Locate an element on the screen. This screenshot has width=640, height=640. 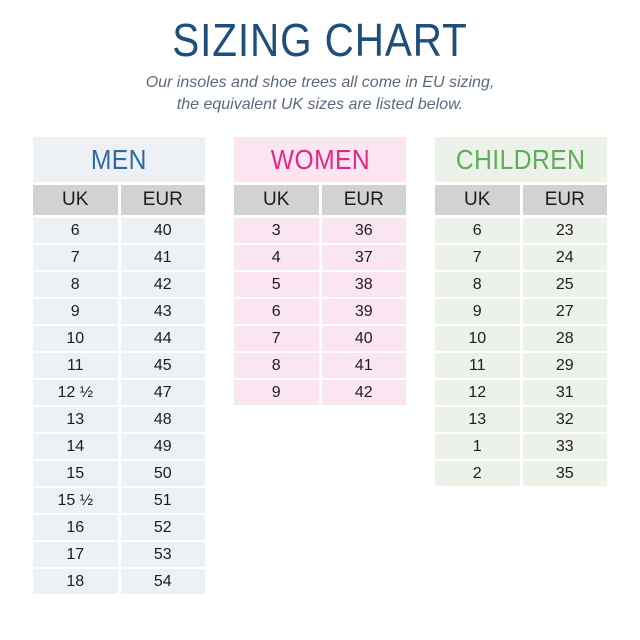
table-row: 3 36 is located at coordinates (320, 231).